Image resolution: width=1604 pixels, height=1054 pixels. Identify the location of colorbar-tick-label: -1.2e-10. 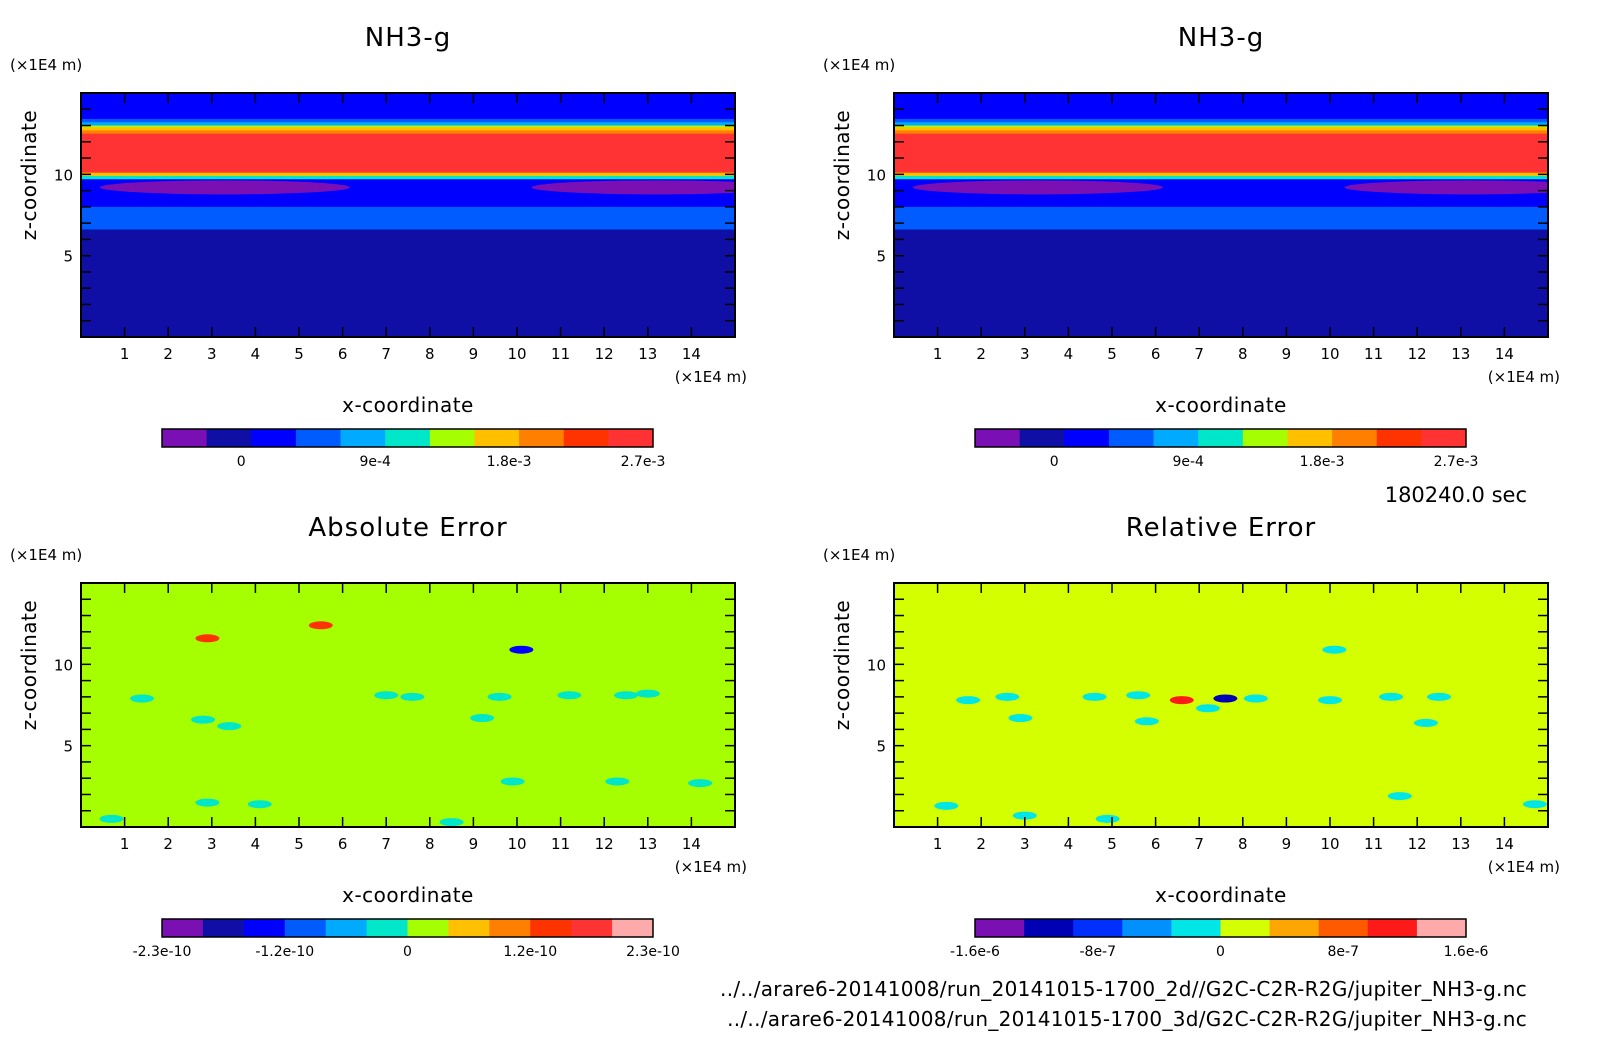
(284, 952).